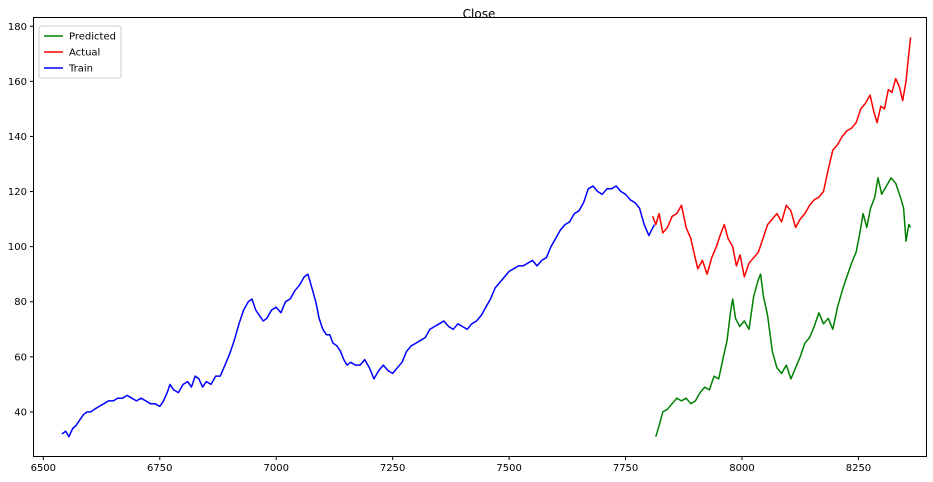 The height and width of the screenshot is (482, 933). I want to click on series-line-actual, so click(781, 157).